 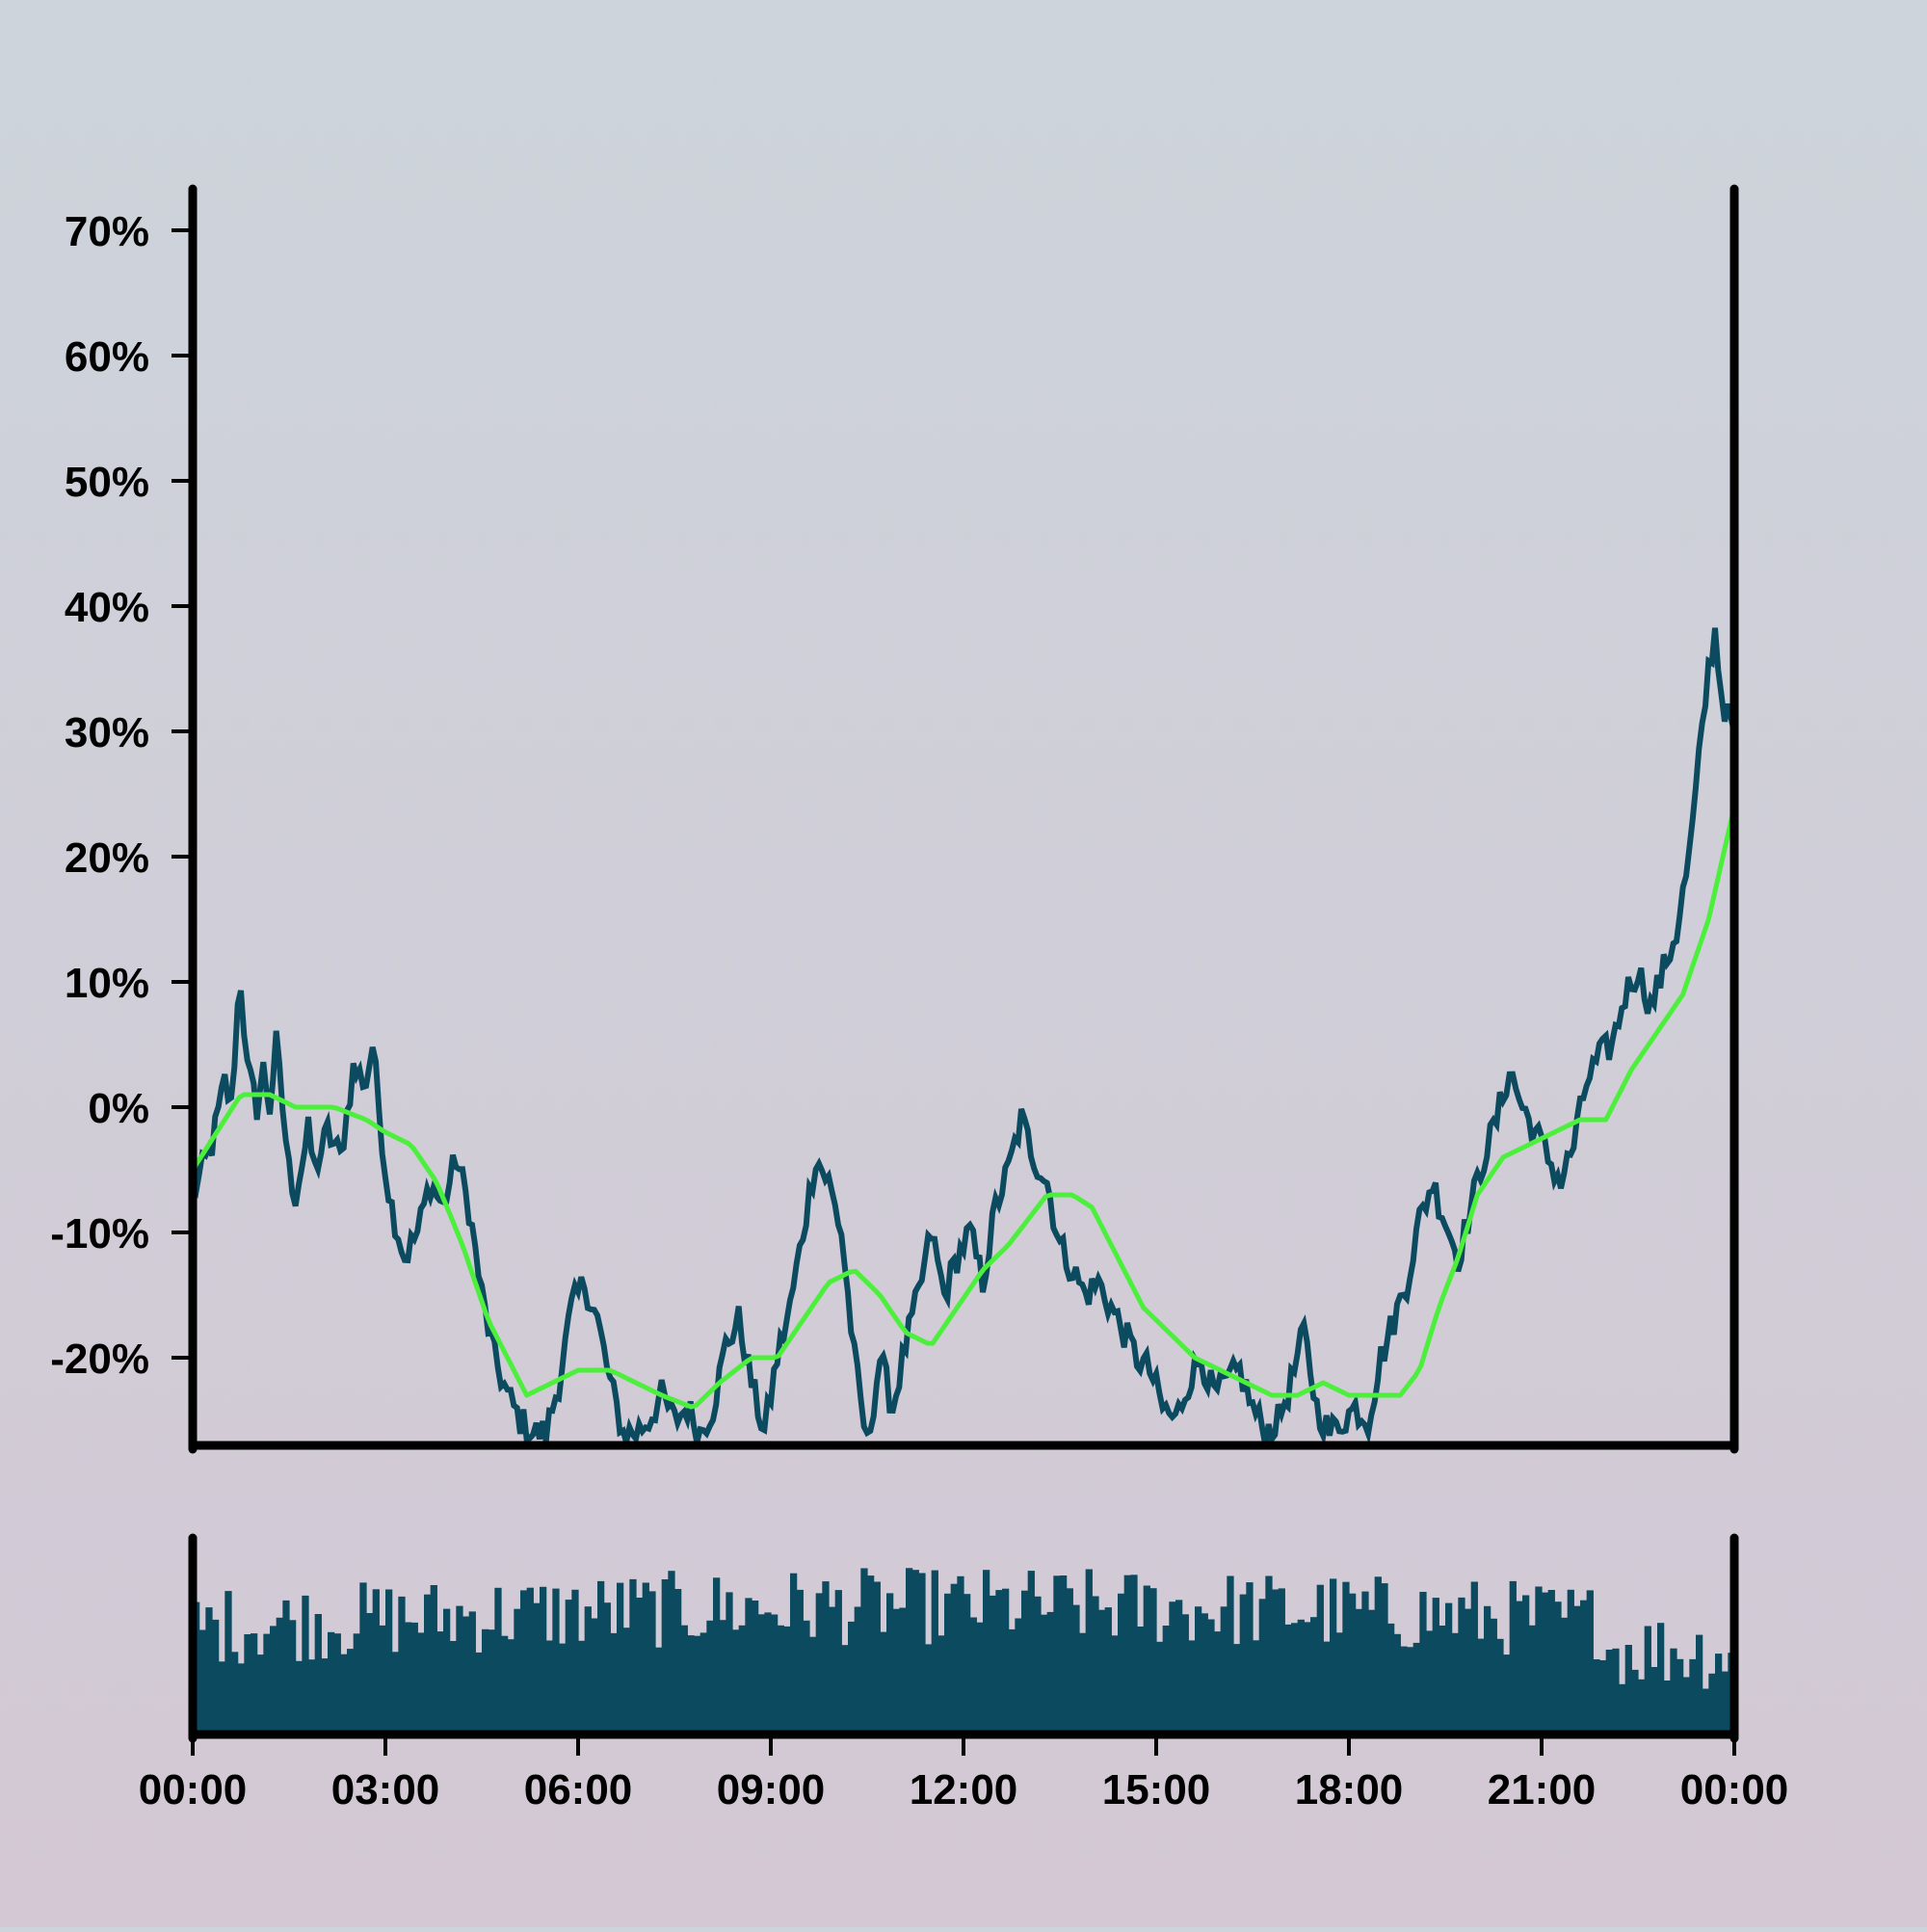 What do you see at coordinates (107, 482) in the screenshot?
I see `y-tick-label: 50%` at bounding box center [107, 482].